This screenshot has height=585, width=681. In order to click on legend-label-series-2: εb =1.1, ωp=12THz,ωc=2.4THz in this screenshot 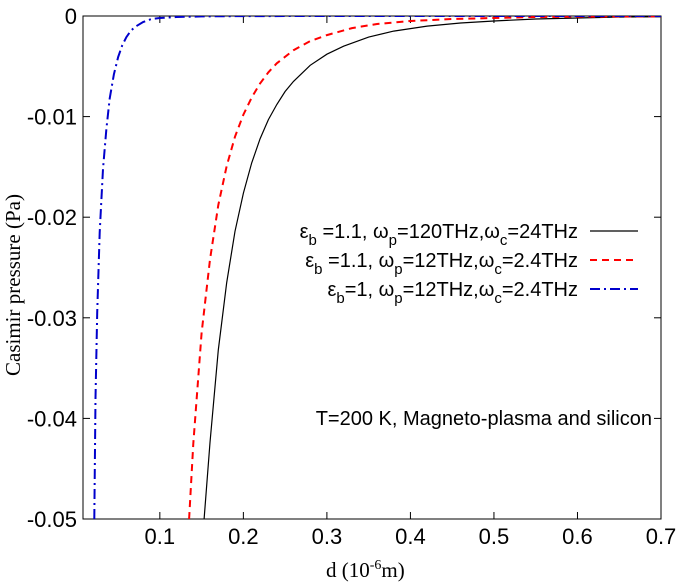, I will do `click(441, 264)`.